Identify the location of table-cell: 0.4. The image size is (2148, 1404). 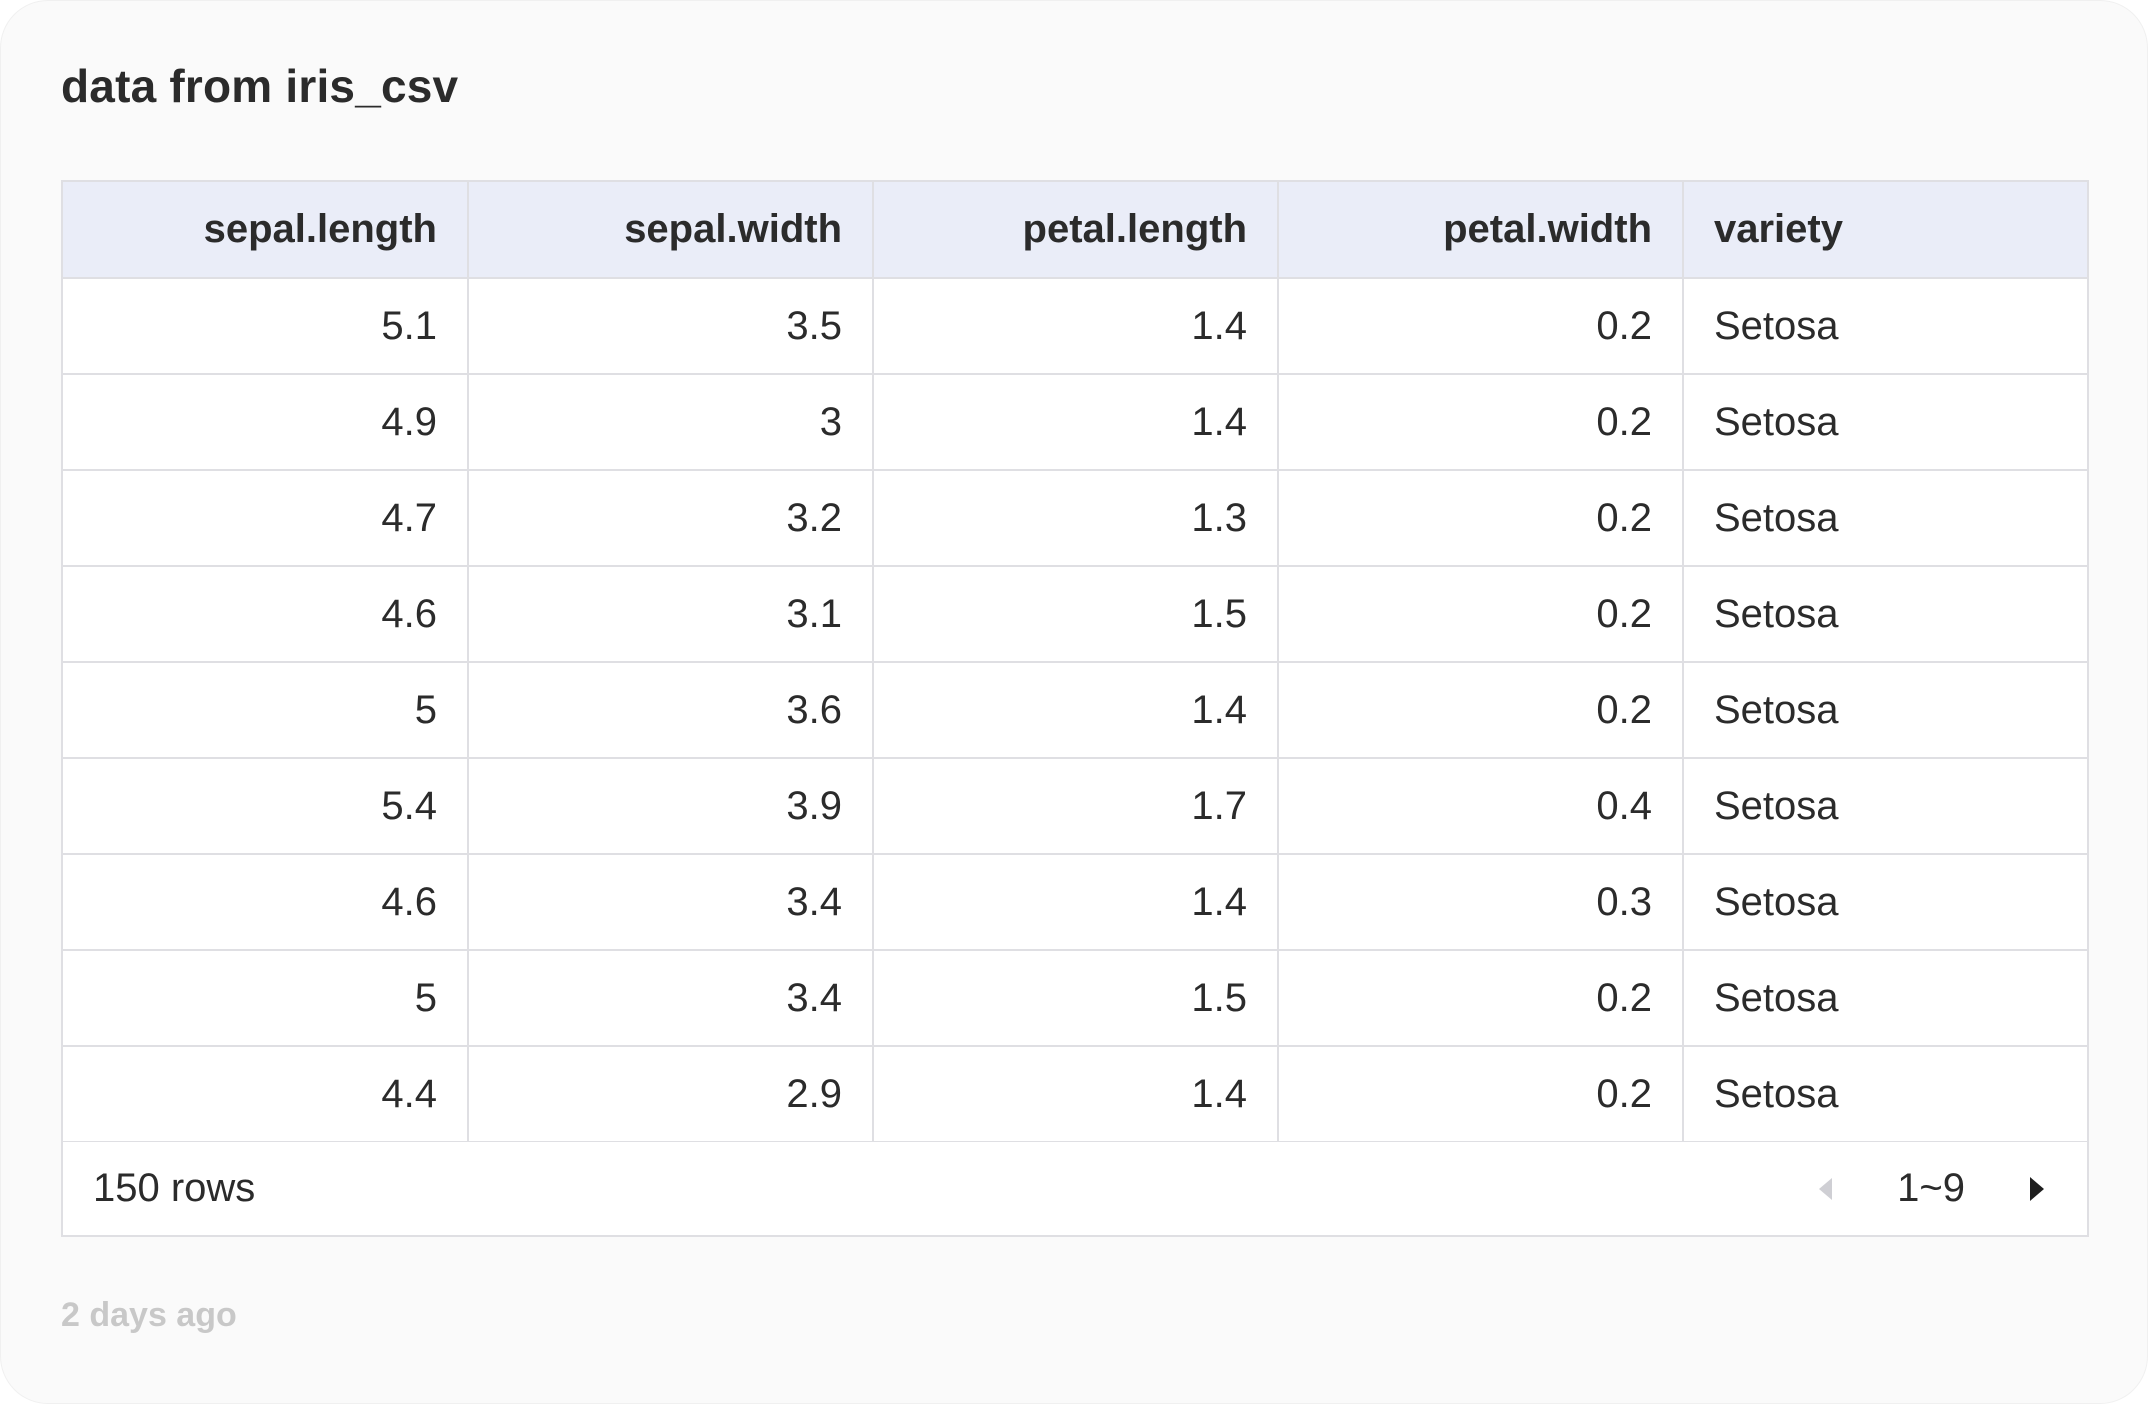
(1481, 806).